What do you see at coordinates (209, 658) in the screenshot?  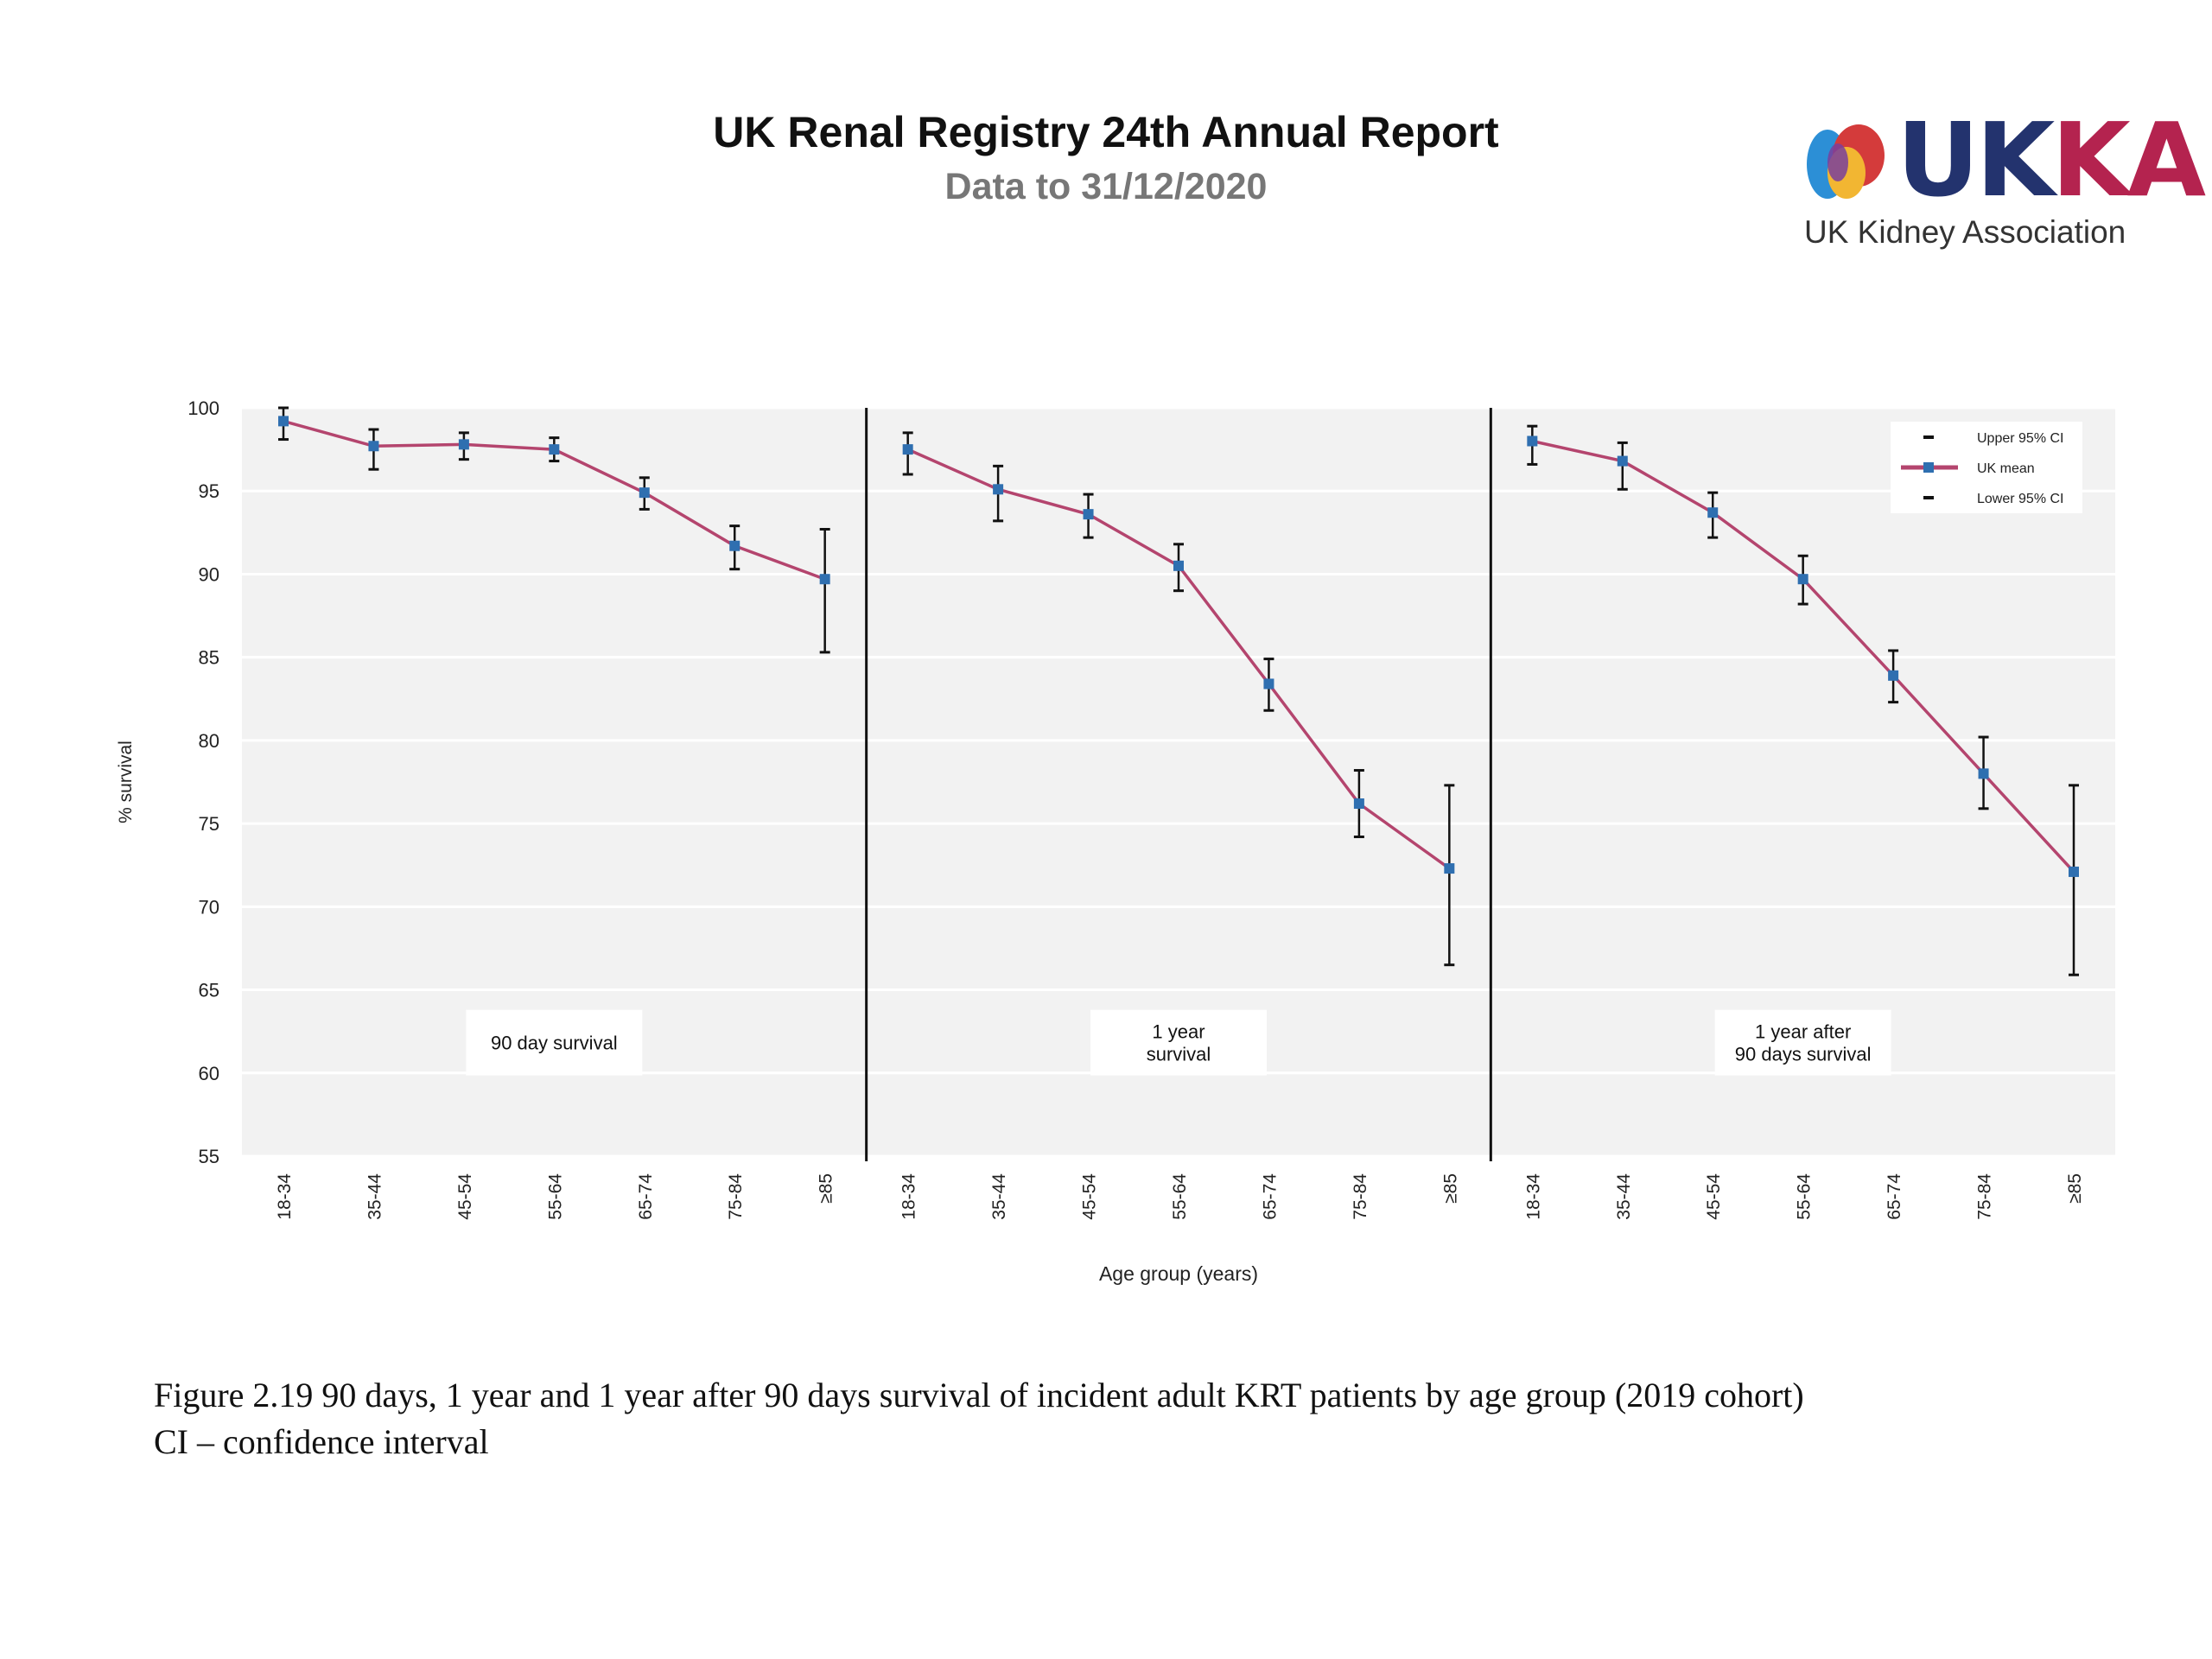 I see `y-tick-label: 85` at bounding box center [209, 658].